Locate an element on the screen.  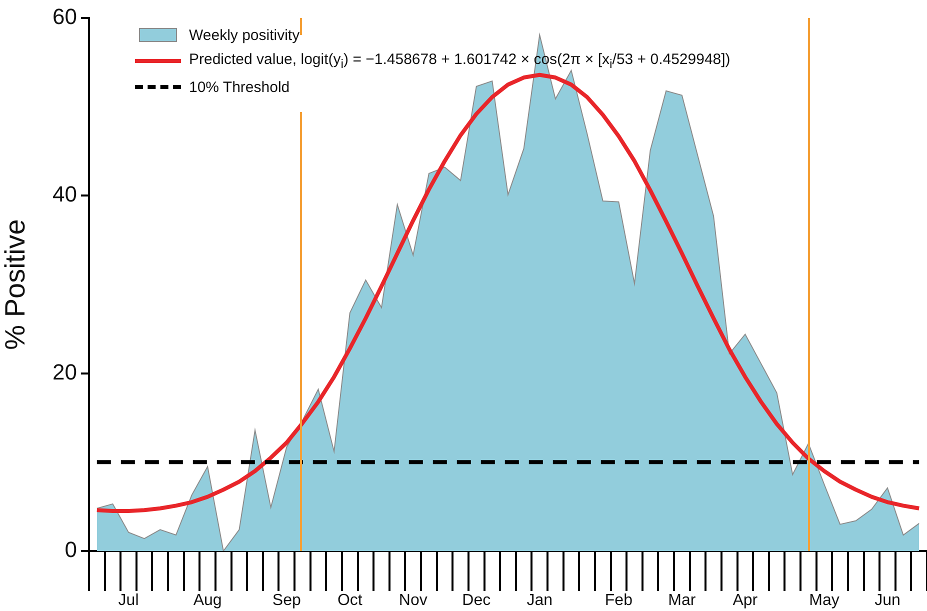
y-axis-title: % Positive is located at coordinates (15, 284).